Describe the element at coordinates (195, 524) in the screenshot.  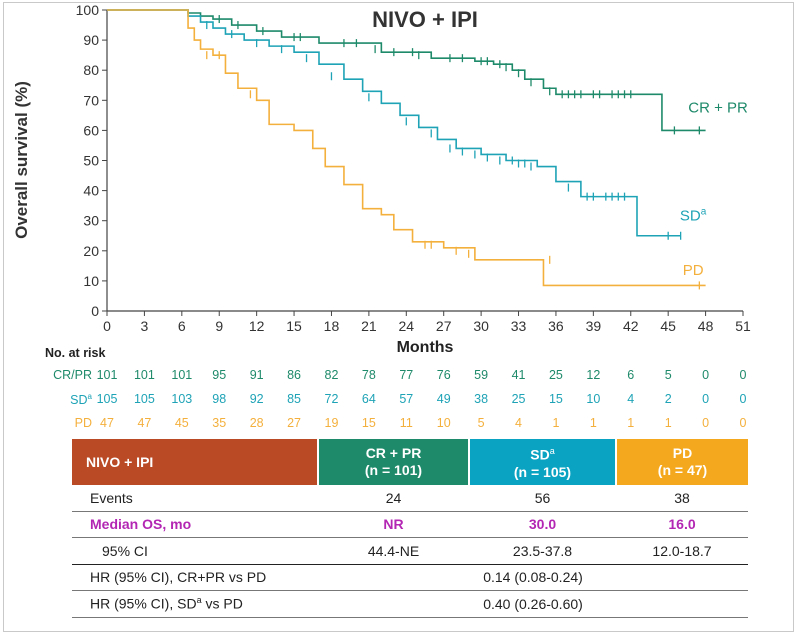
I see `median-os-label: Median OS, mo` at that location.